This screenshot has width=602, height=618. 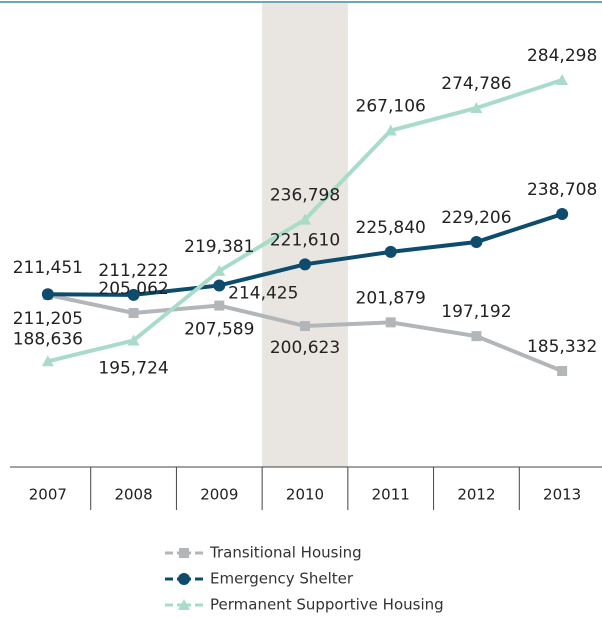 What do you see at coordinates (219, 495) in the screenshot?
I see `x-tick-label: 2009` at bounding box center [219, 495].